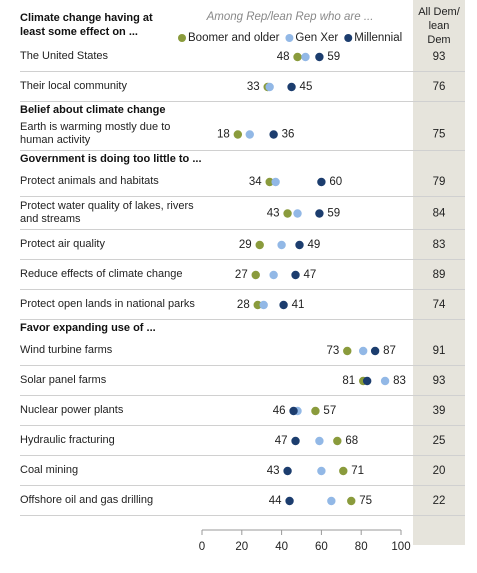 This screenshot has width=477, height=573. Describe the element at coordinates (107, 304) in the screenshot. I see `category-label: Protect open lands in national parks` at that location.